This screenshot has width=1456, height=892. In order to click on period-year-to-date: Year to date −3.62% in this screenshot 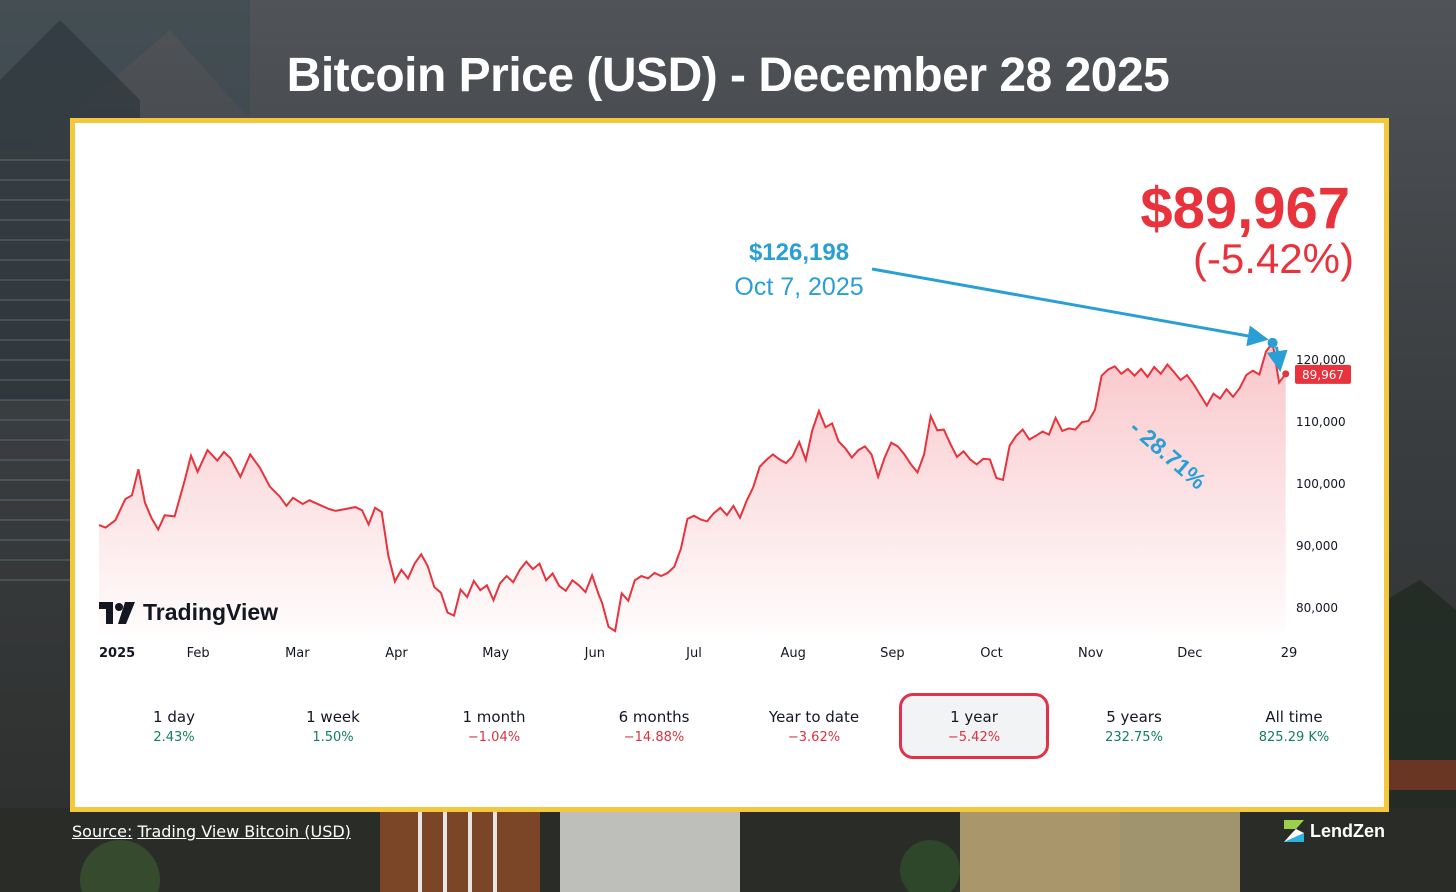, I will do `click(814, 726)`.